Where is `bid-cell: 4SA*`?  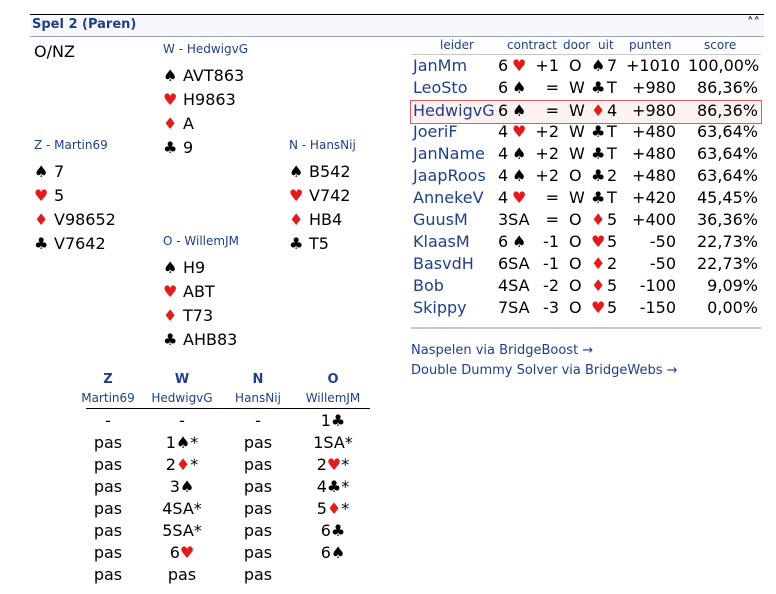
bid-cell: 4SA* is located at coordinates (182, 508).